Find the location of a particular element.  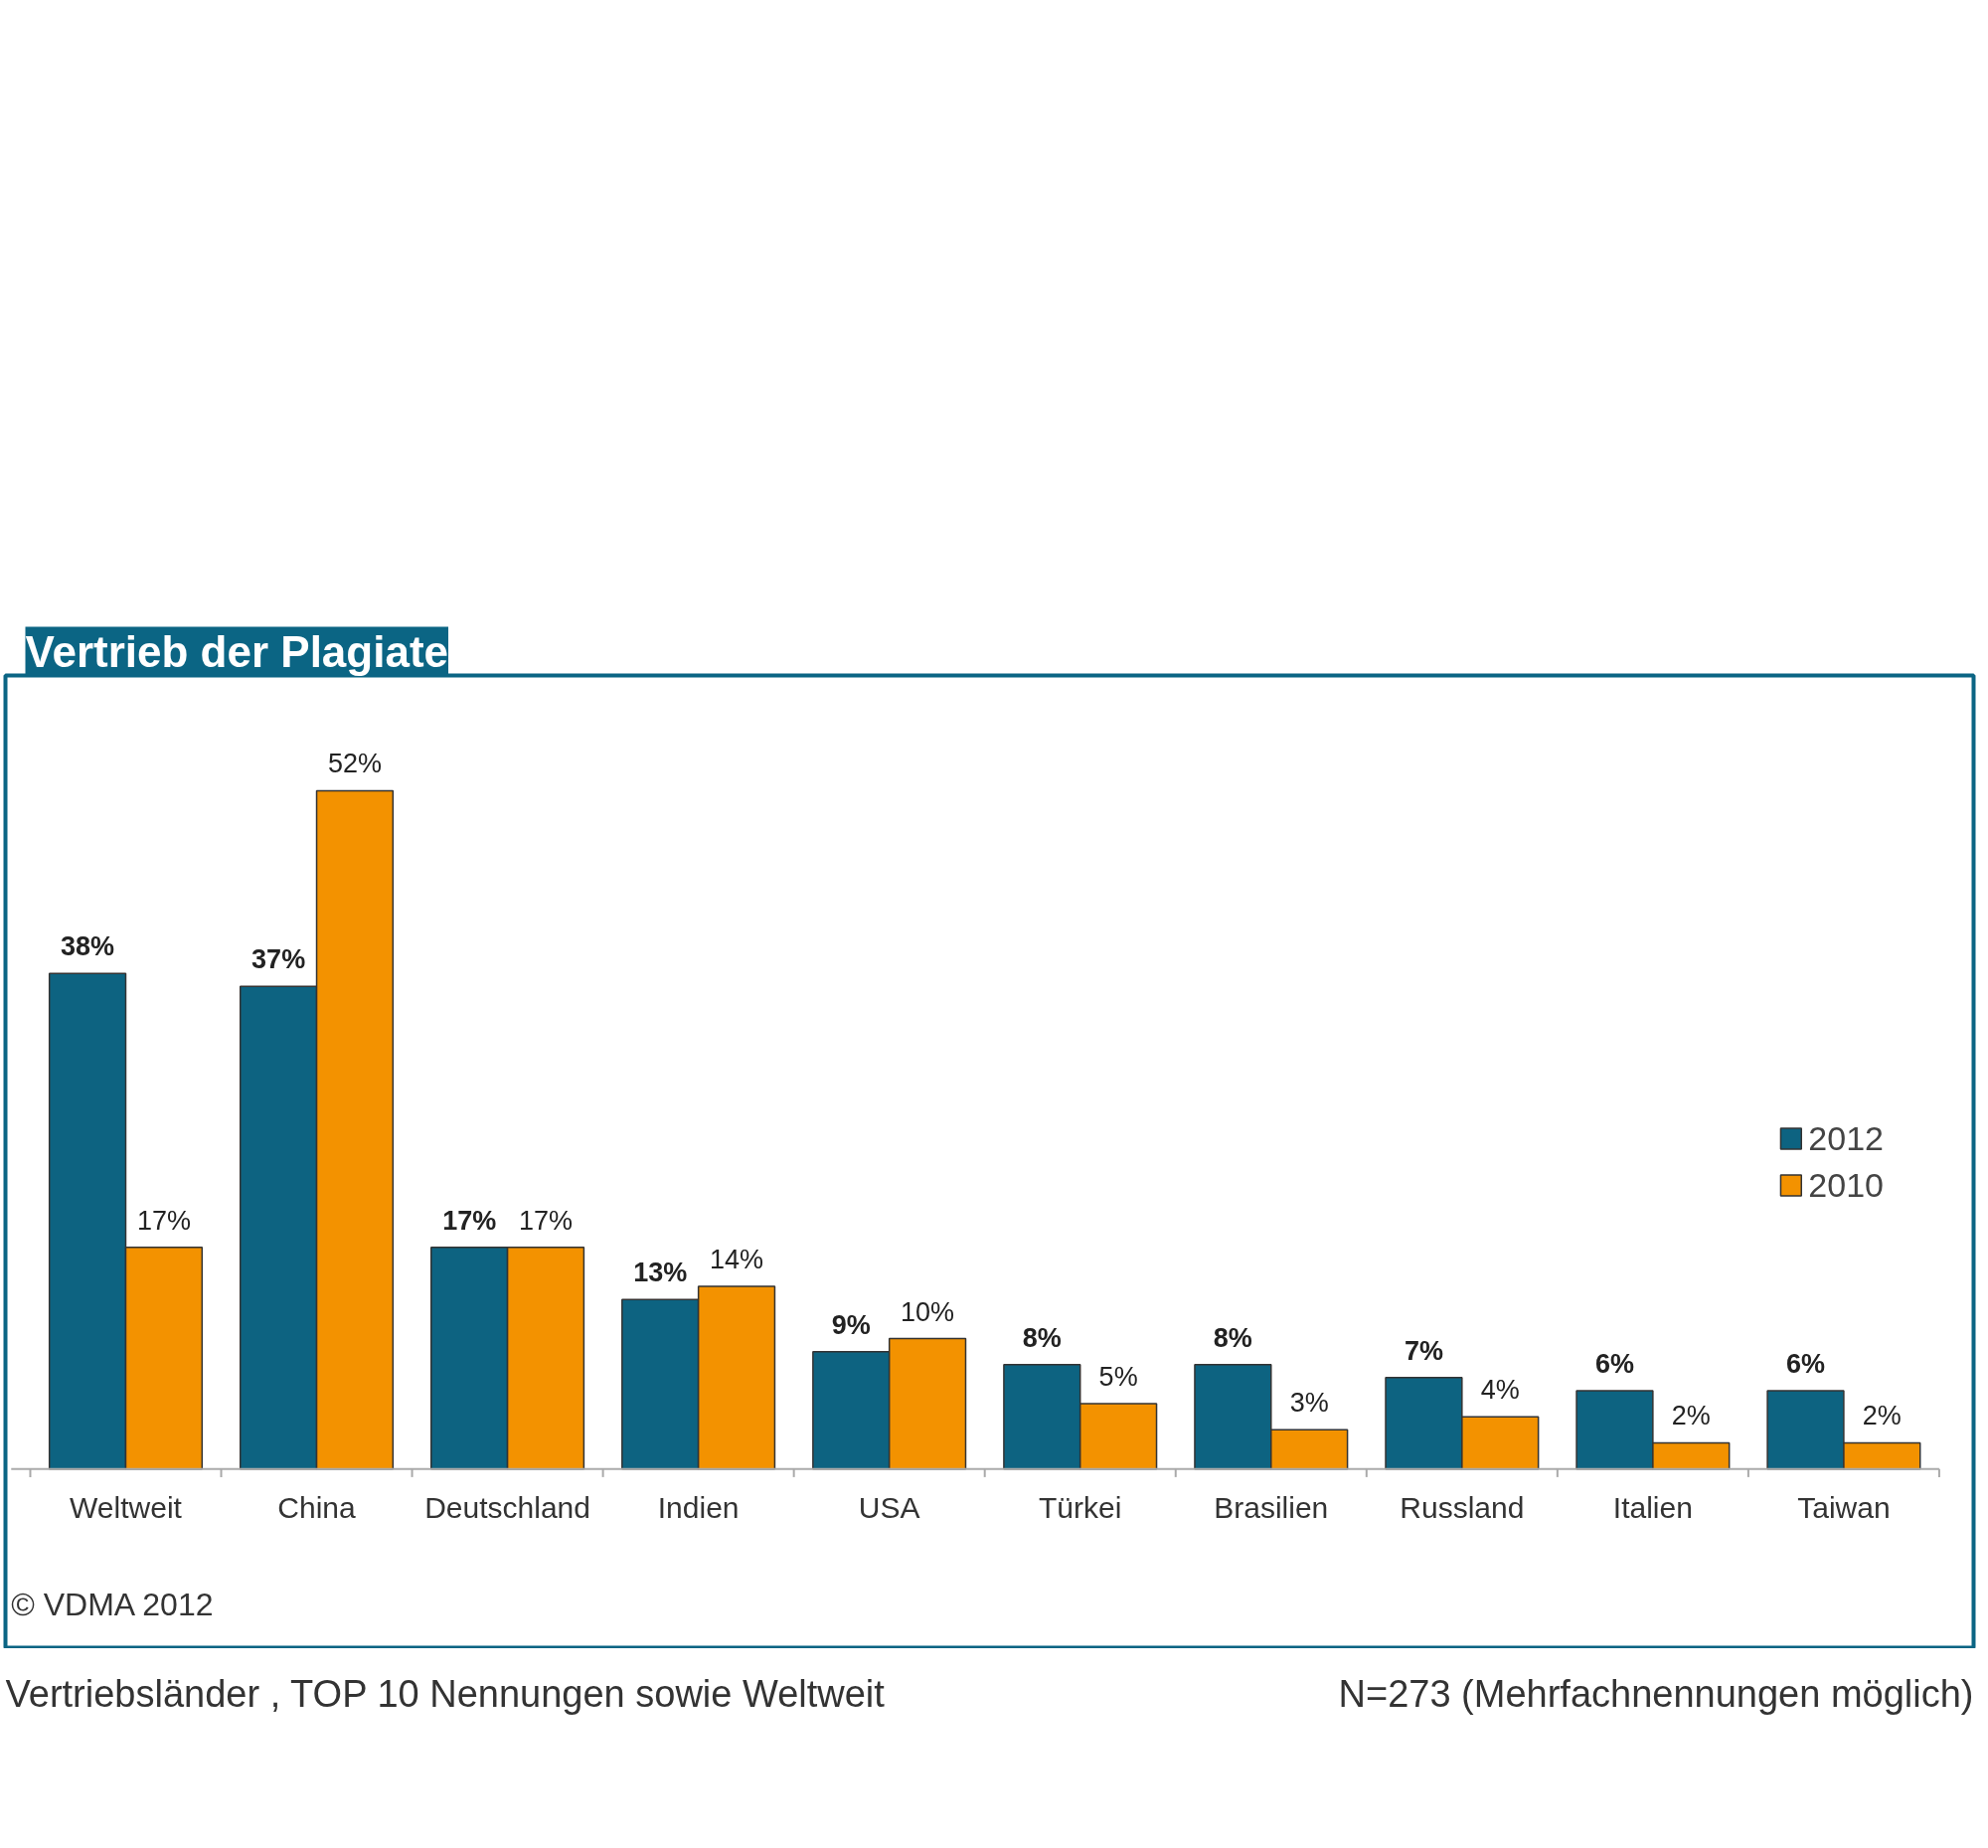

data-label: 3% is located at coordinates (1309, 1403).